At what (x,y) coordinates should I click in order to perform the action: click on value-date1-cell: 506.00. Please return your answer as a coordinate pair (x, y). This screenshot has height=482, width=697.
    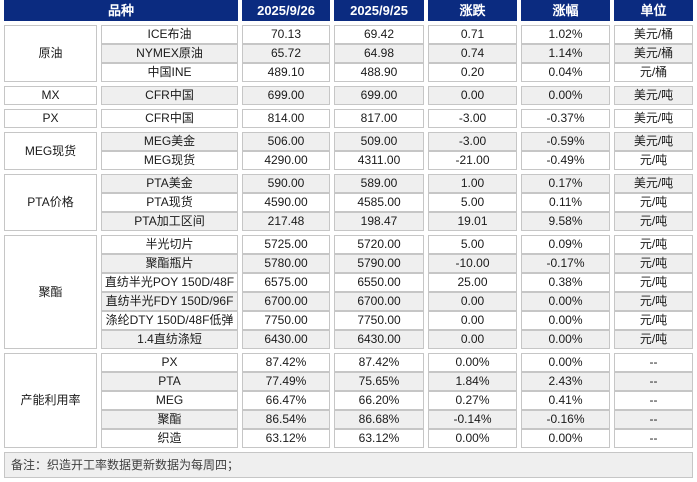
    Looking at the image, I should click on (286, 141).